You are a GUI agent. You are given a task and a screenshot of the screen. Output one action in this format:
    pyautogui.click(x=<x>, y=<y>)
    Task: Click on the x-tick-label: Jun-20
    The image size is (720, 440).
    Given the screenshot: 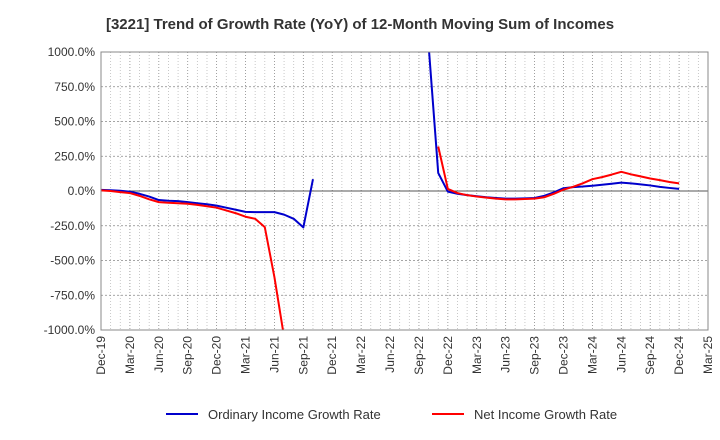 What is the action you would take?
    pyautogui.click(x=159, y=354)
    